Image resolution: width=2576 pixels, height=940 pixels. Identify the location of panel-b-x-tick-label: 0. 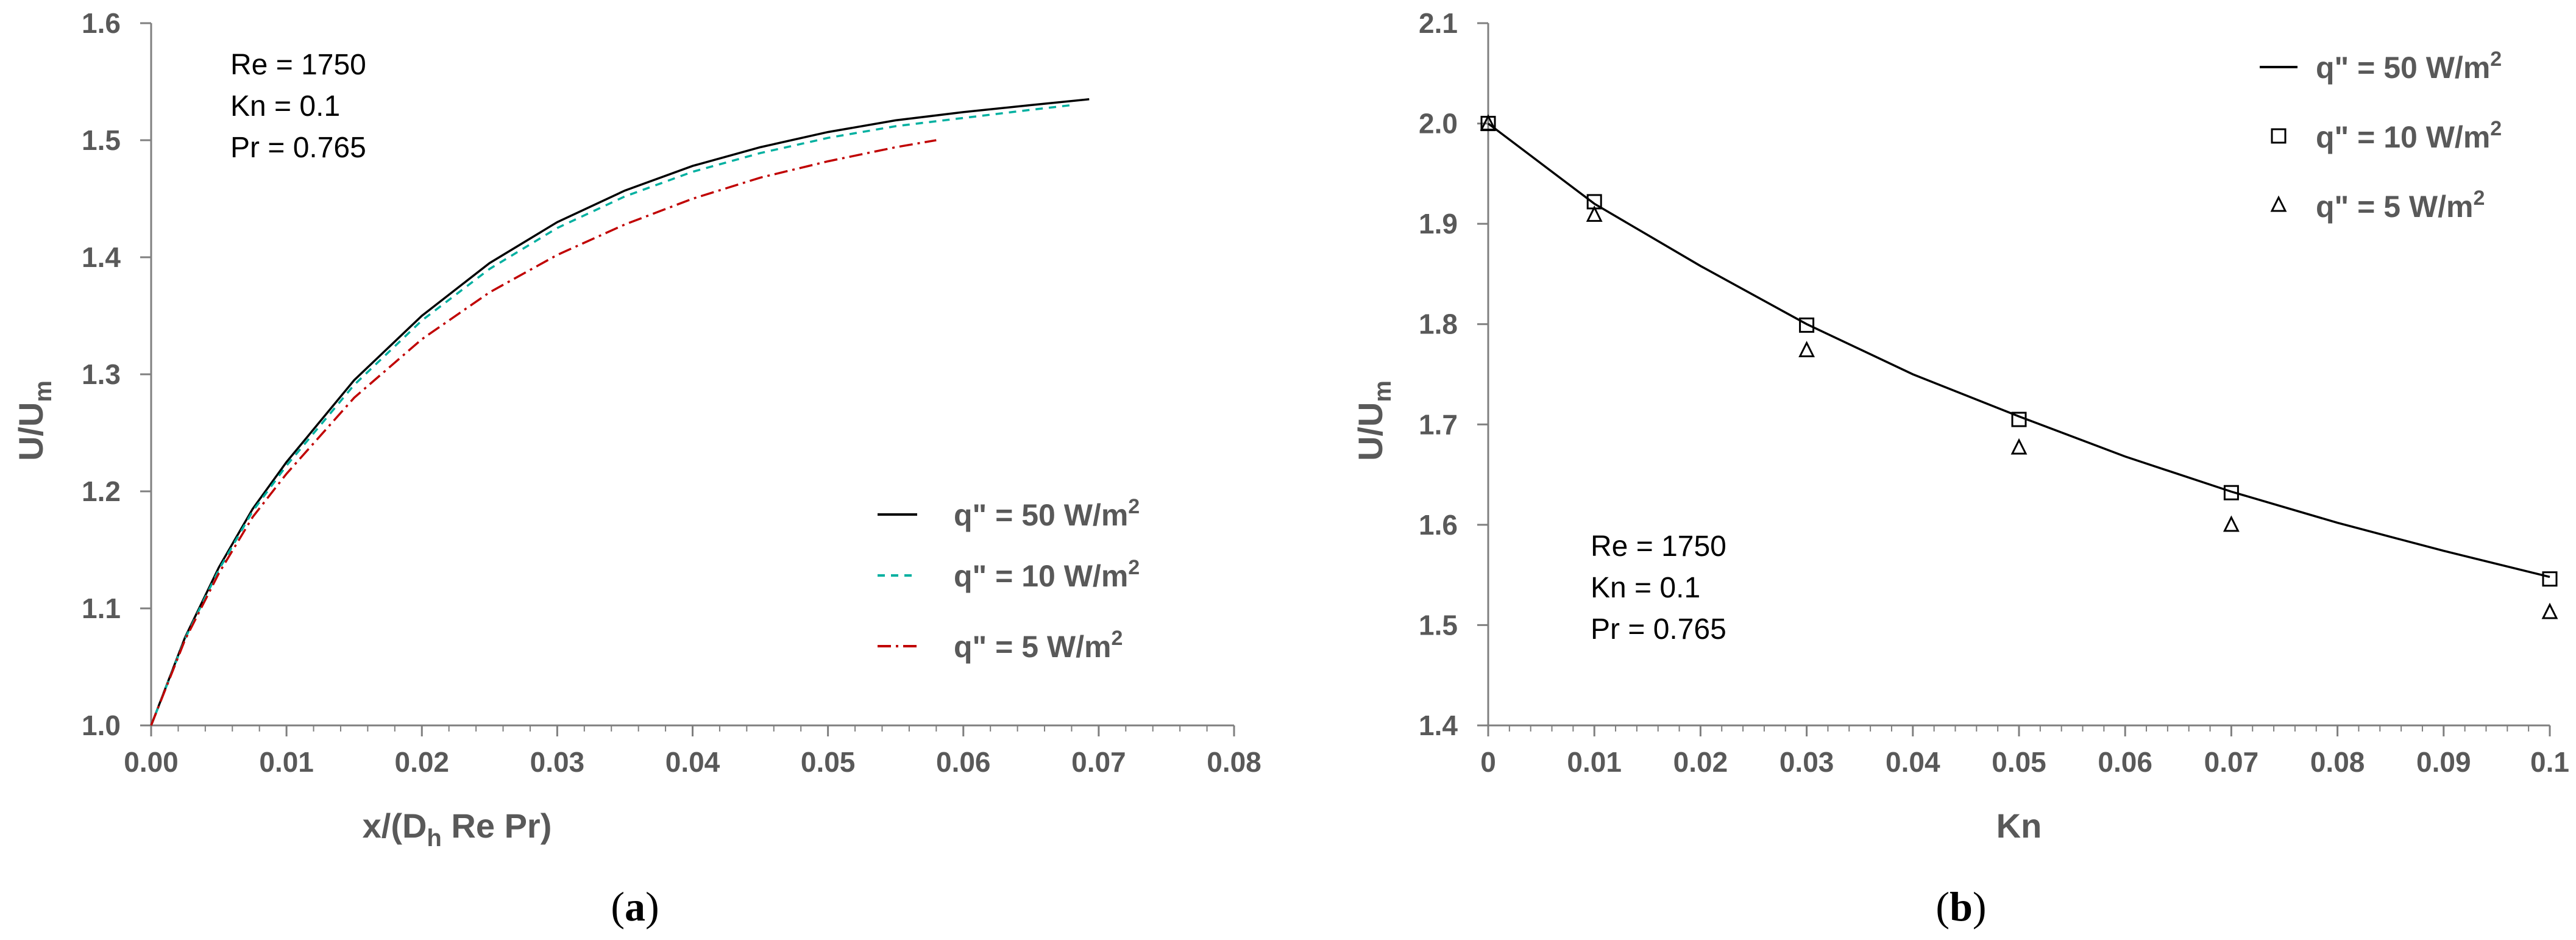
(1488, 762).